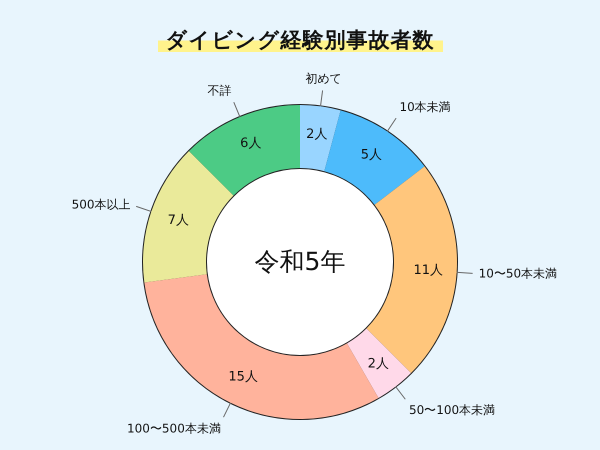 The height and width of the screenshot is (450, 600). What do you see at coordinates (178, 220) in the screenshot?
I see `data-label: 7人` at bounding box center [178, 220].